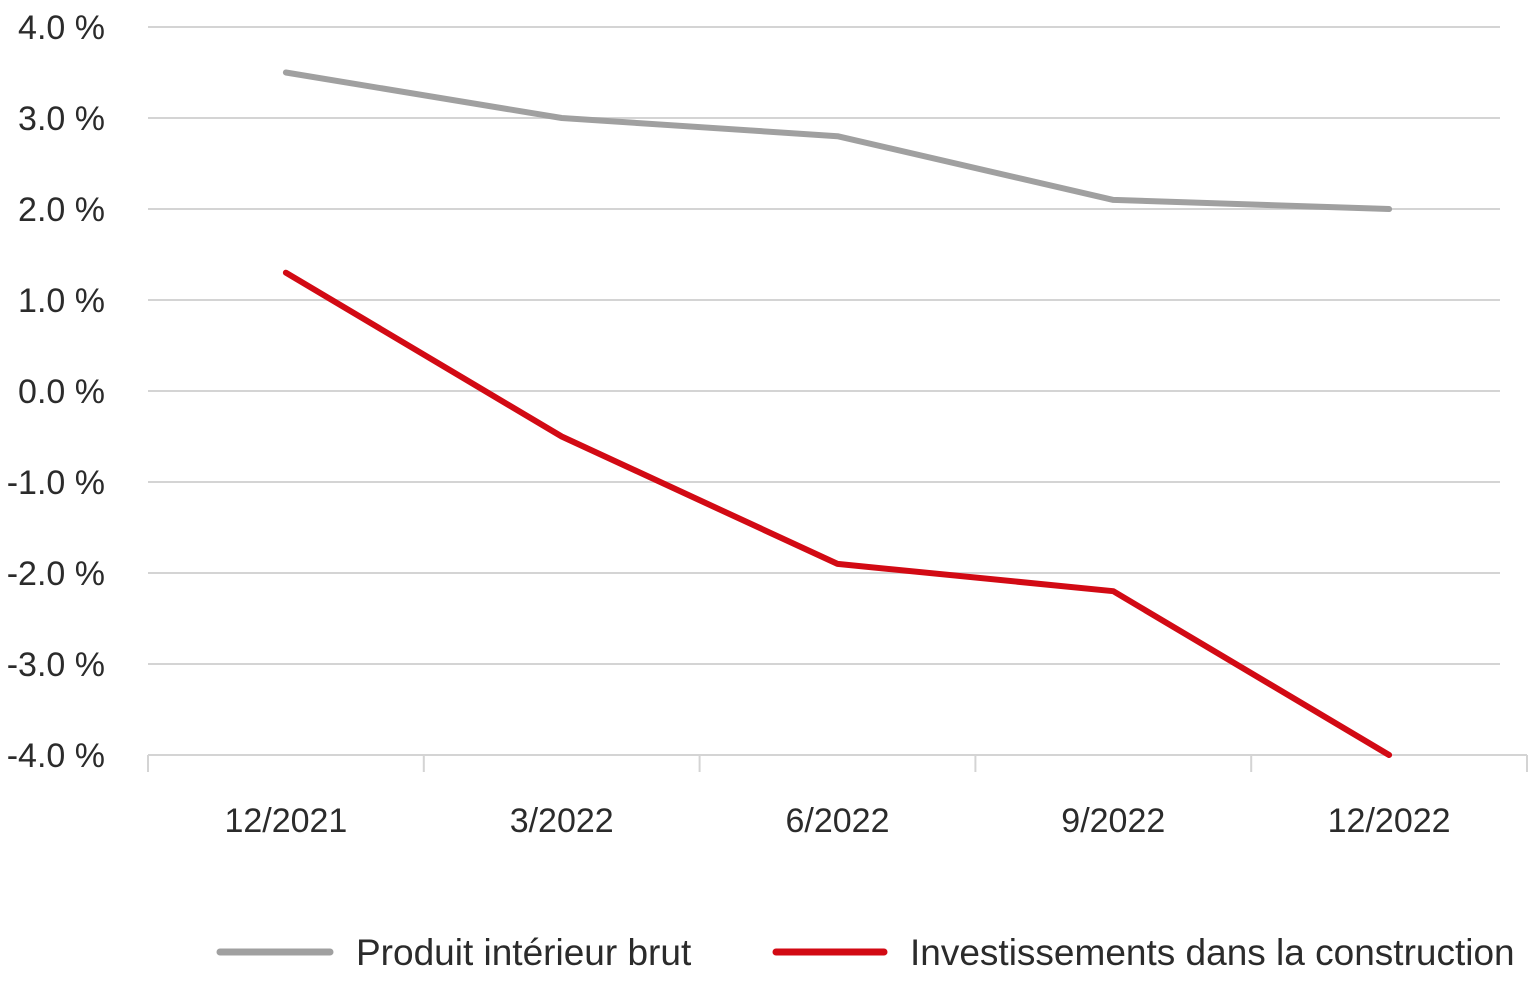  What do you see at coordinates (562, 821) in the screenshot?
I see `x-tick-label: 3/2022` at bounding box center [562, 821].